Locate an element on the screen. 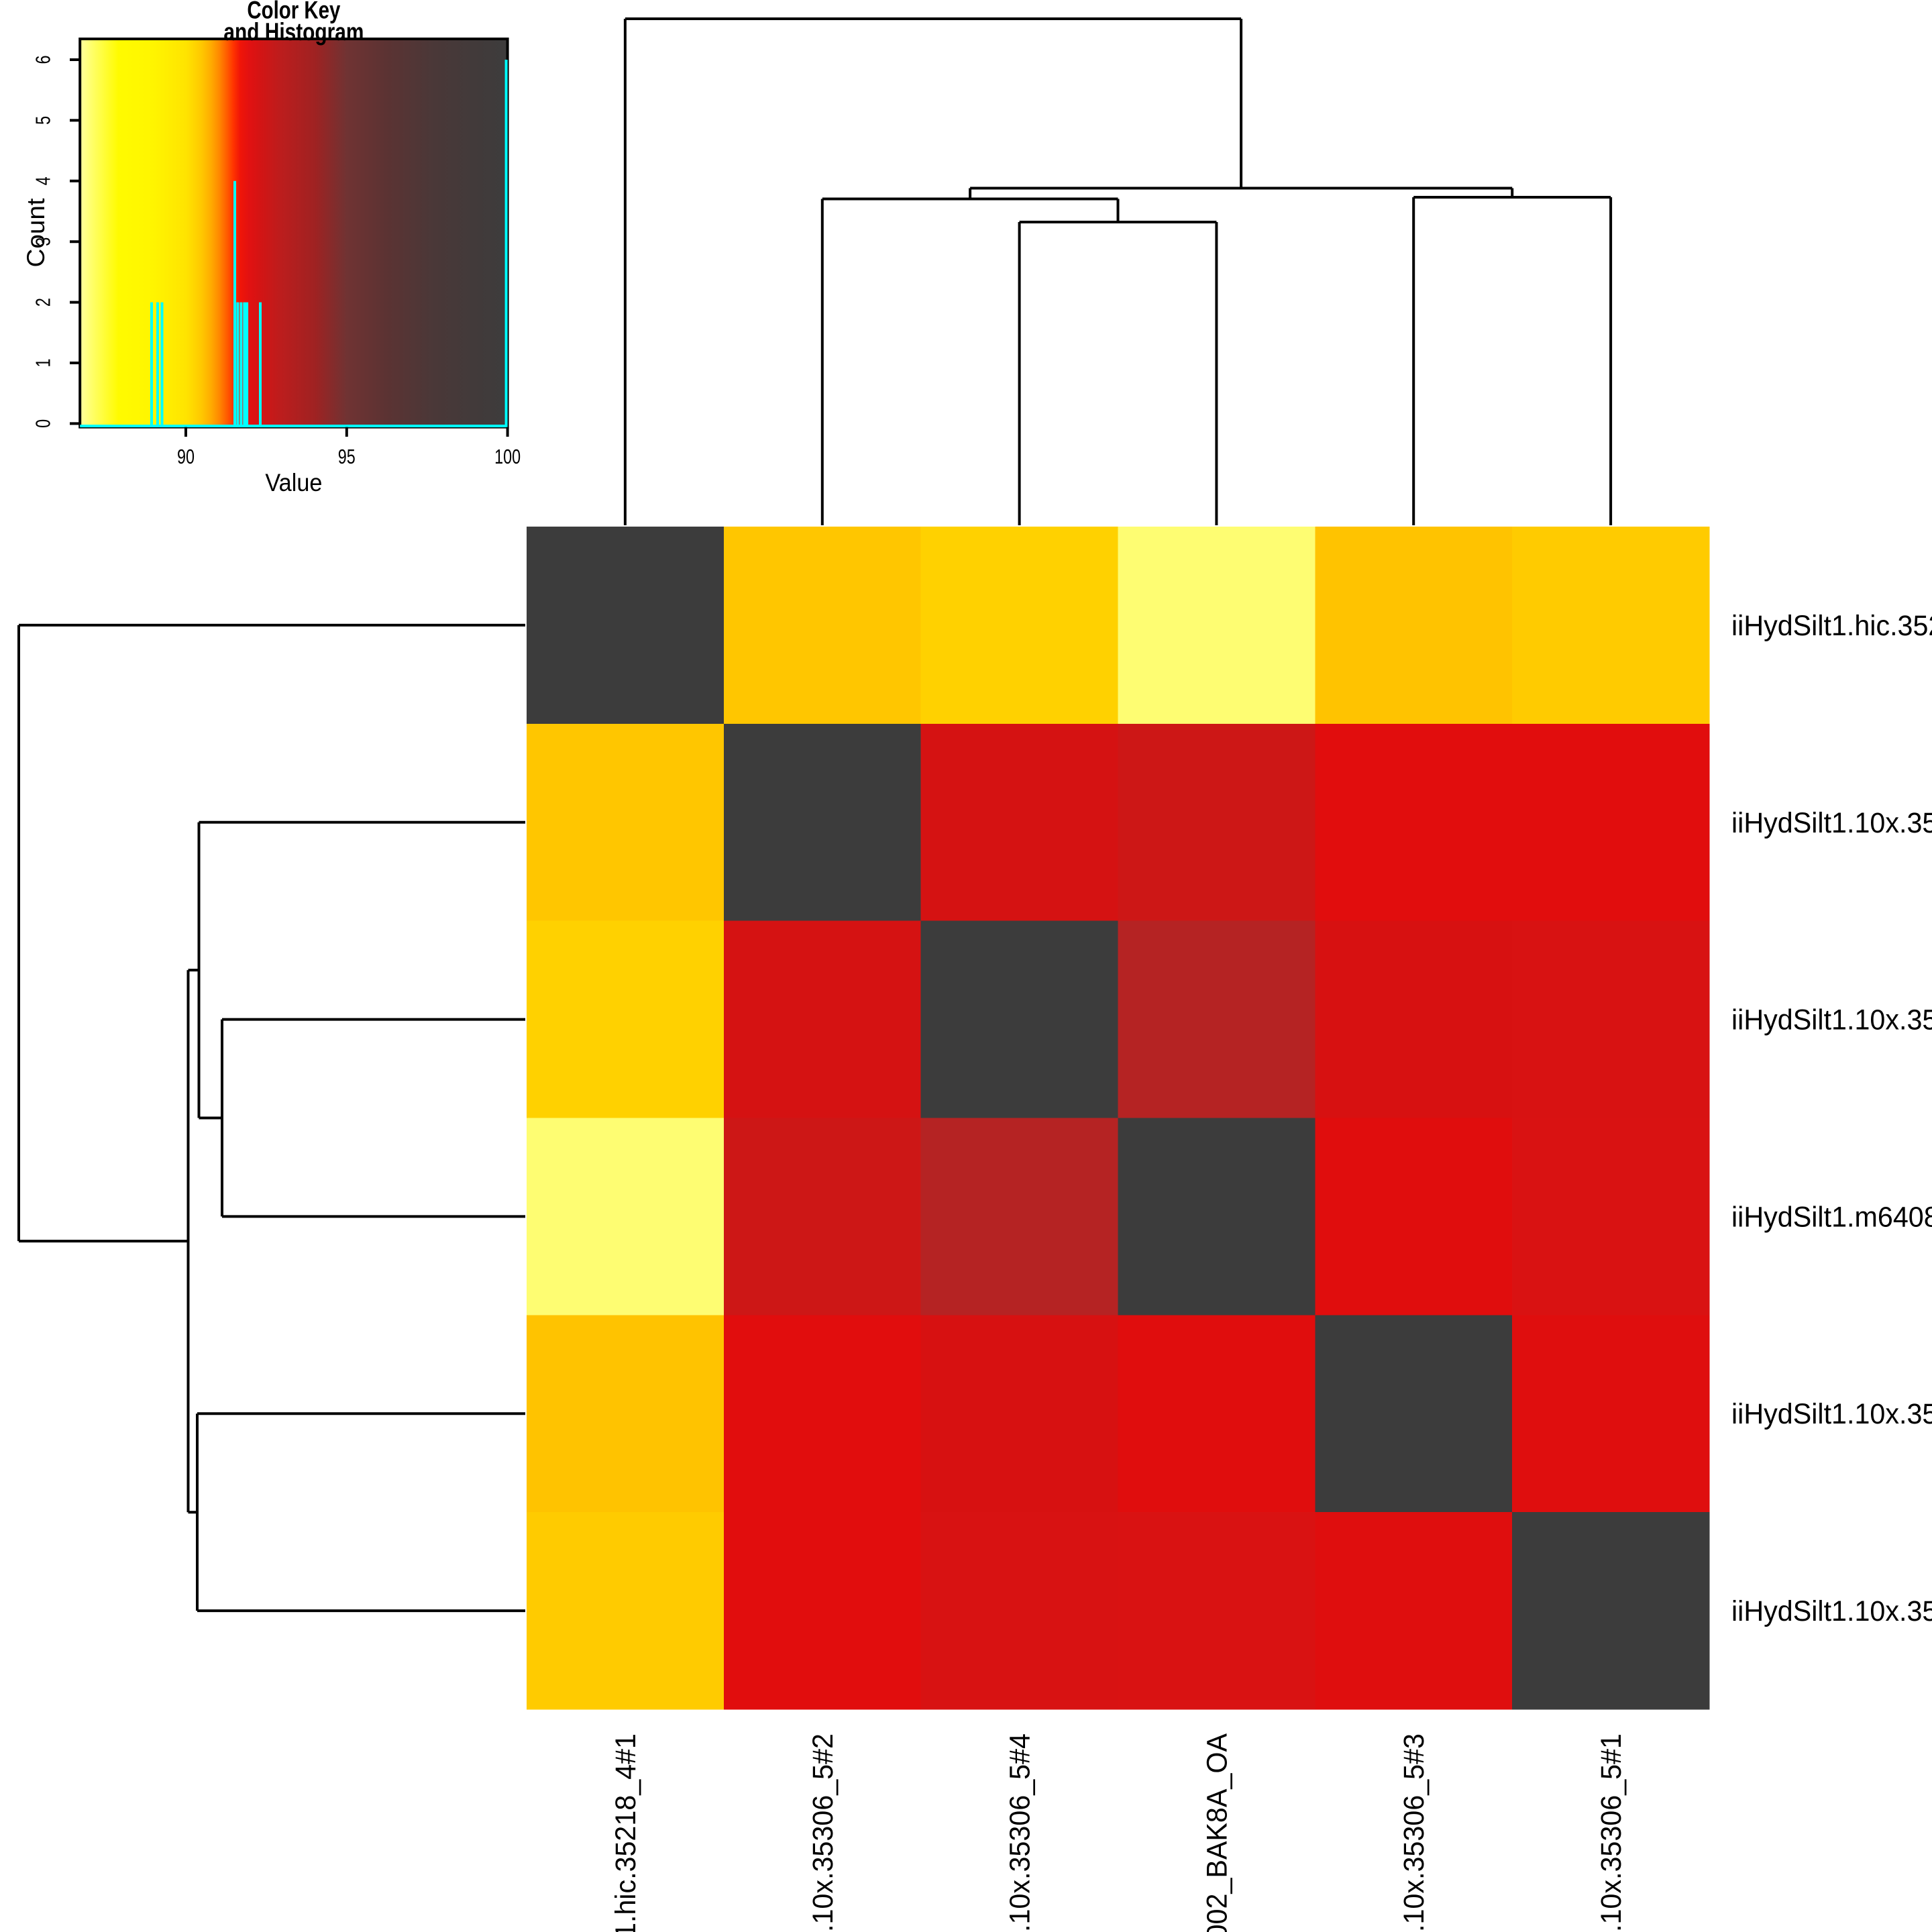 The image size is (1932, 1932). svg-text: 1 is located at coordinates (43, 363).